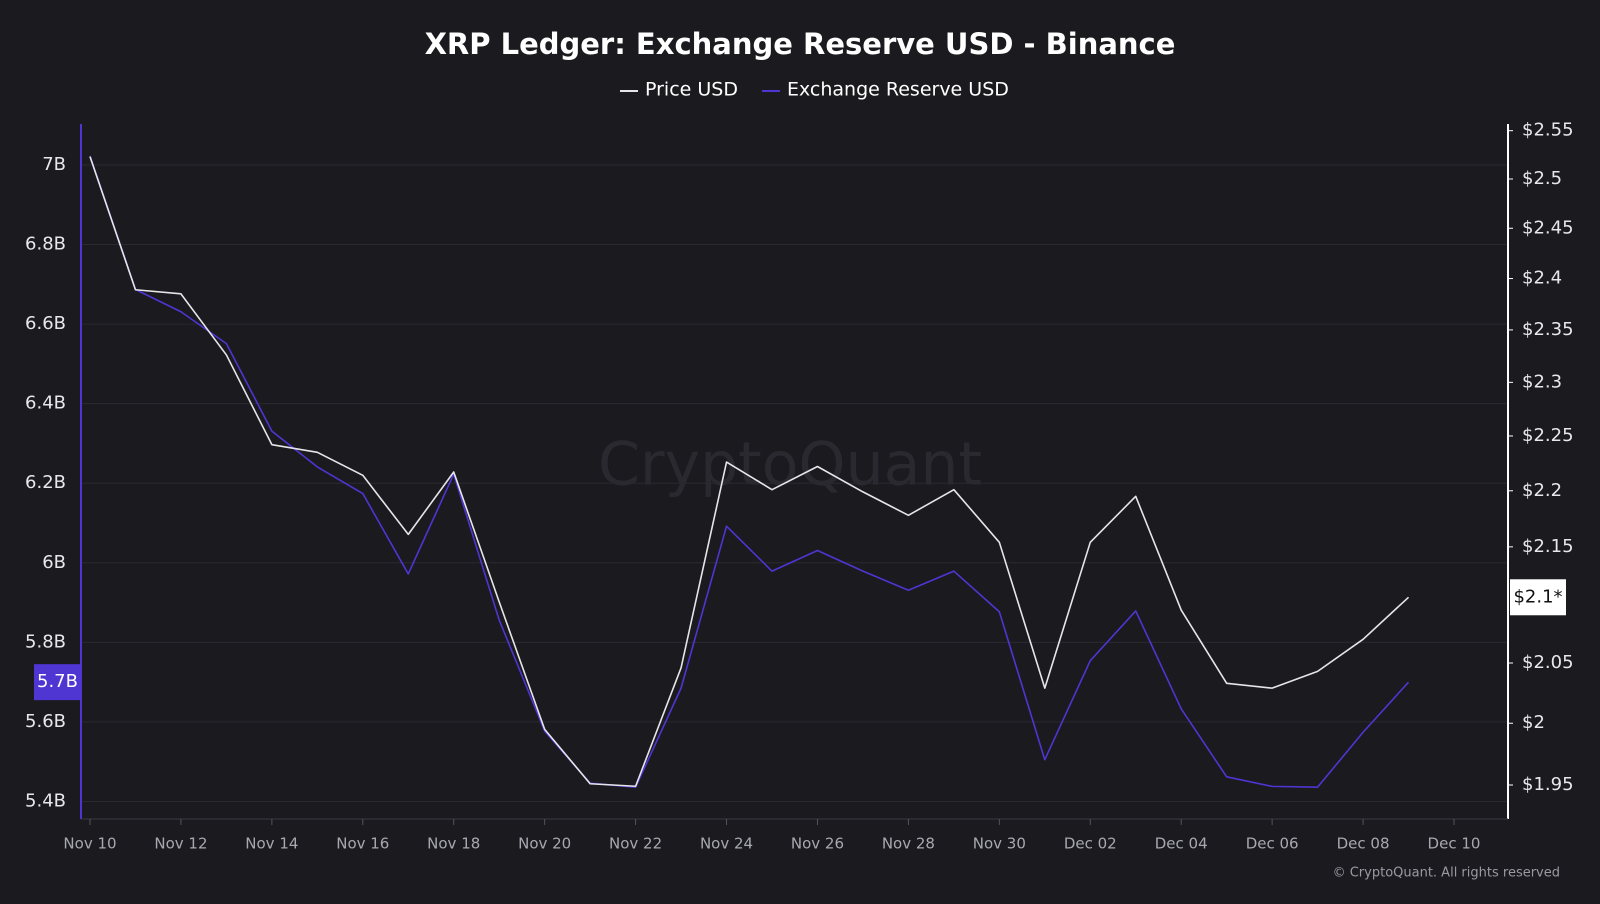  Describe the element at coordinates (1548, 784) in the screenshot. I see `y2-tick-label: $1.95` at that location.